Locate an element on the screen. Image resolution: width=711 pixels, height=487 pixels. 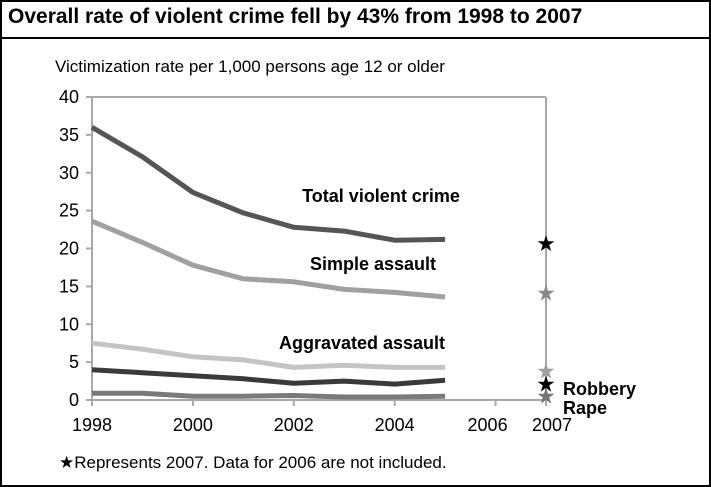
x-tick-label: 2000 is located at coordinates (193, 425).